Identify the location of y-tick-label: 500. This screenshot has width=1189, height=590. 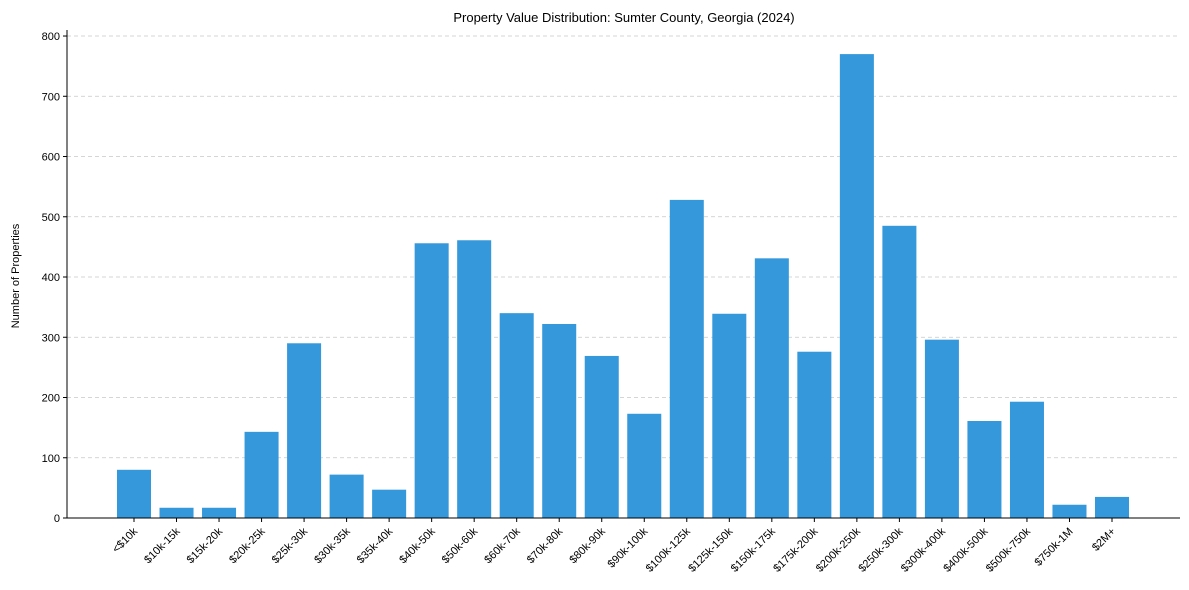
(51, 218).